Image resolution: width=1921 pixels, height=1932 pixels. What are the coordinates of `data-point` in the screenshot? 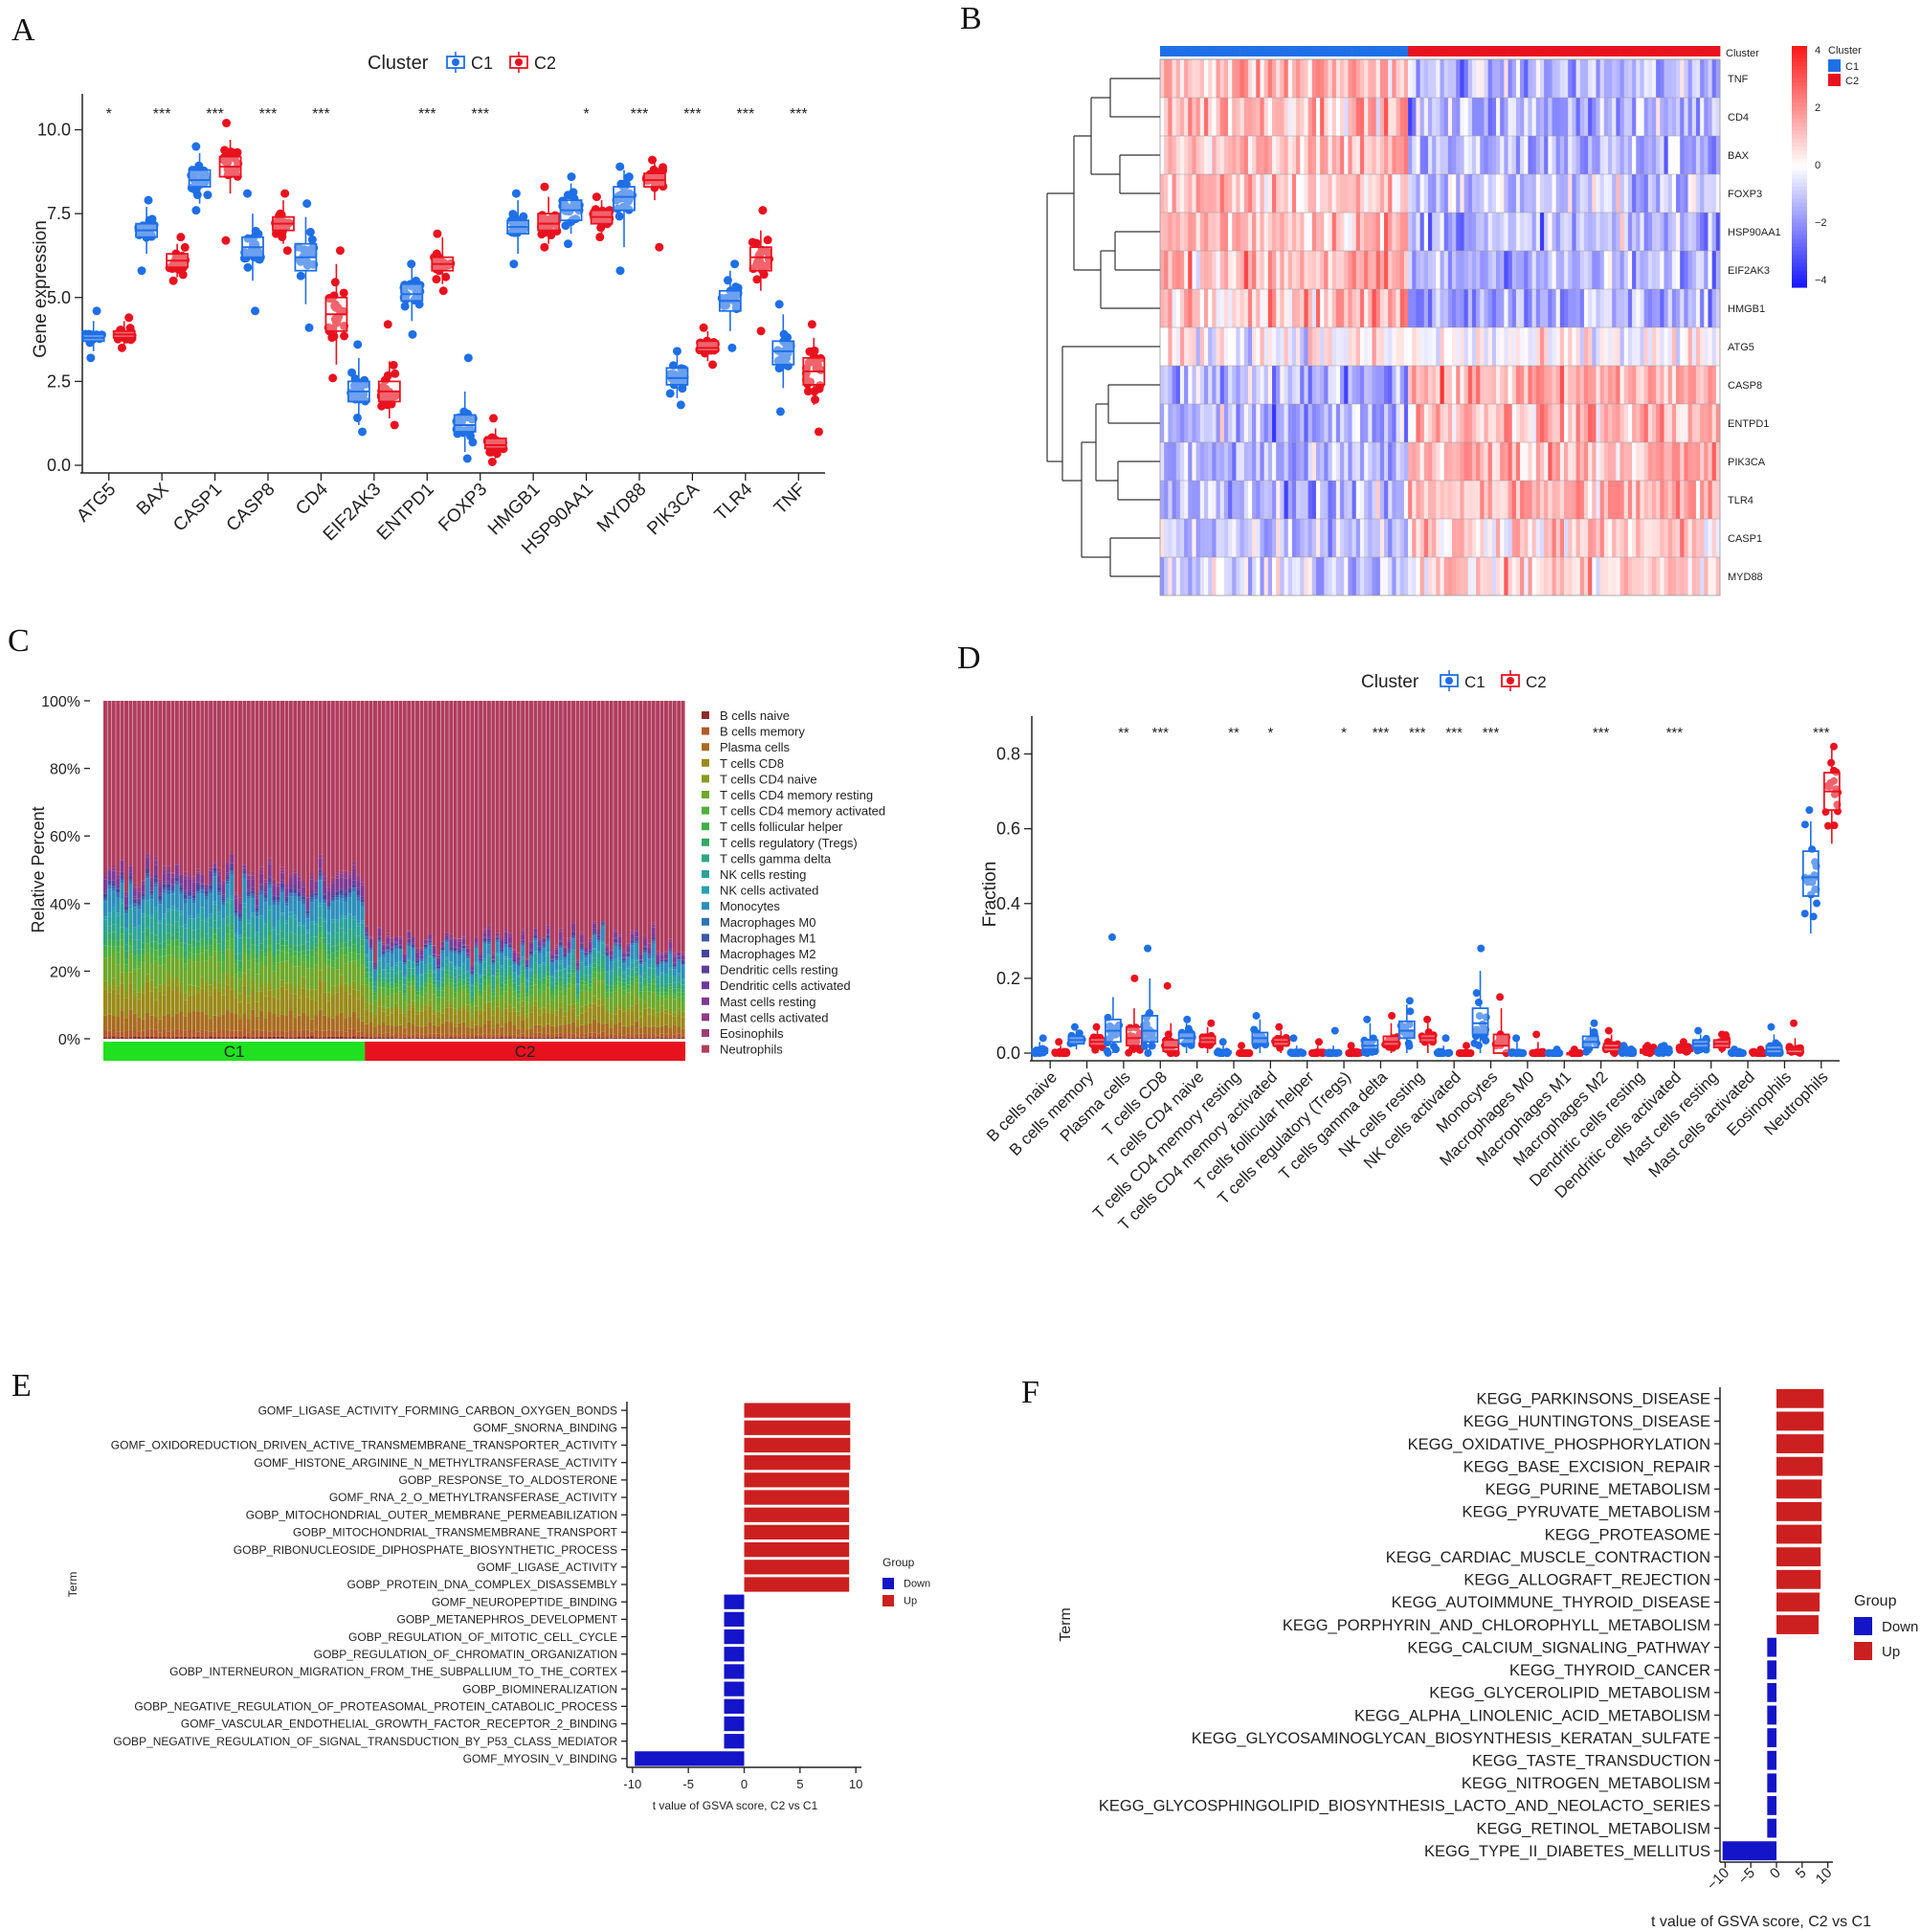 It's located at (736, 287).